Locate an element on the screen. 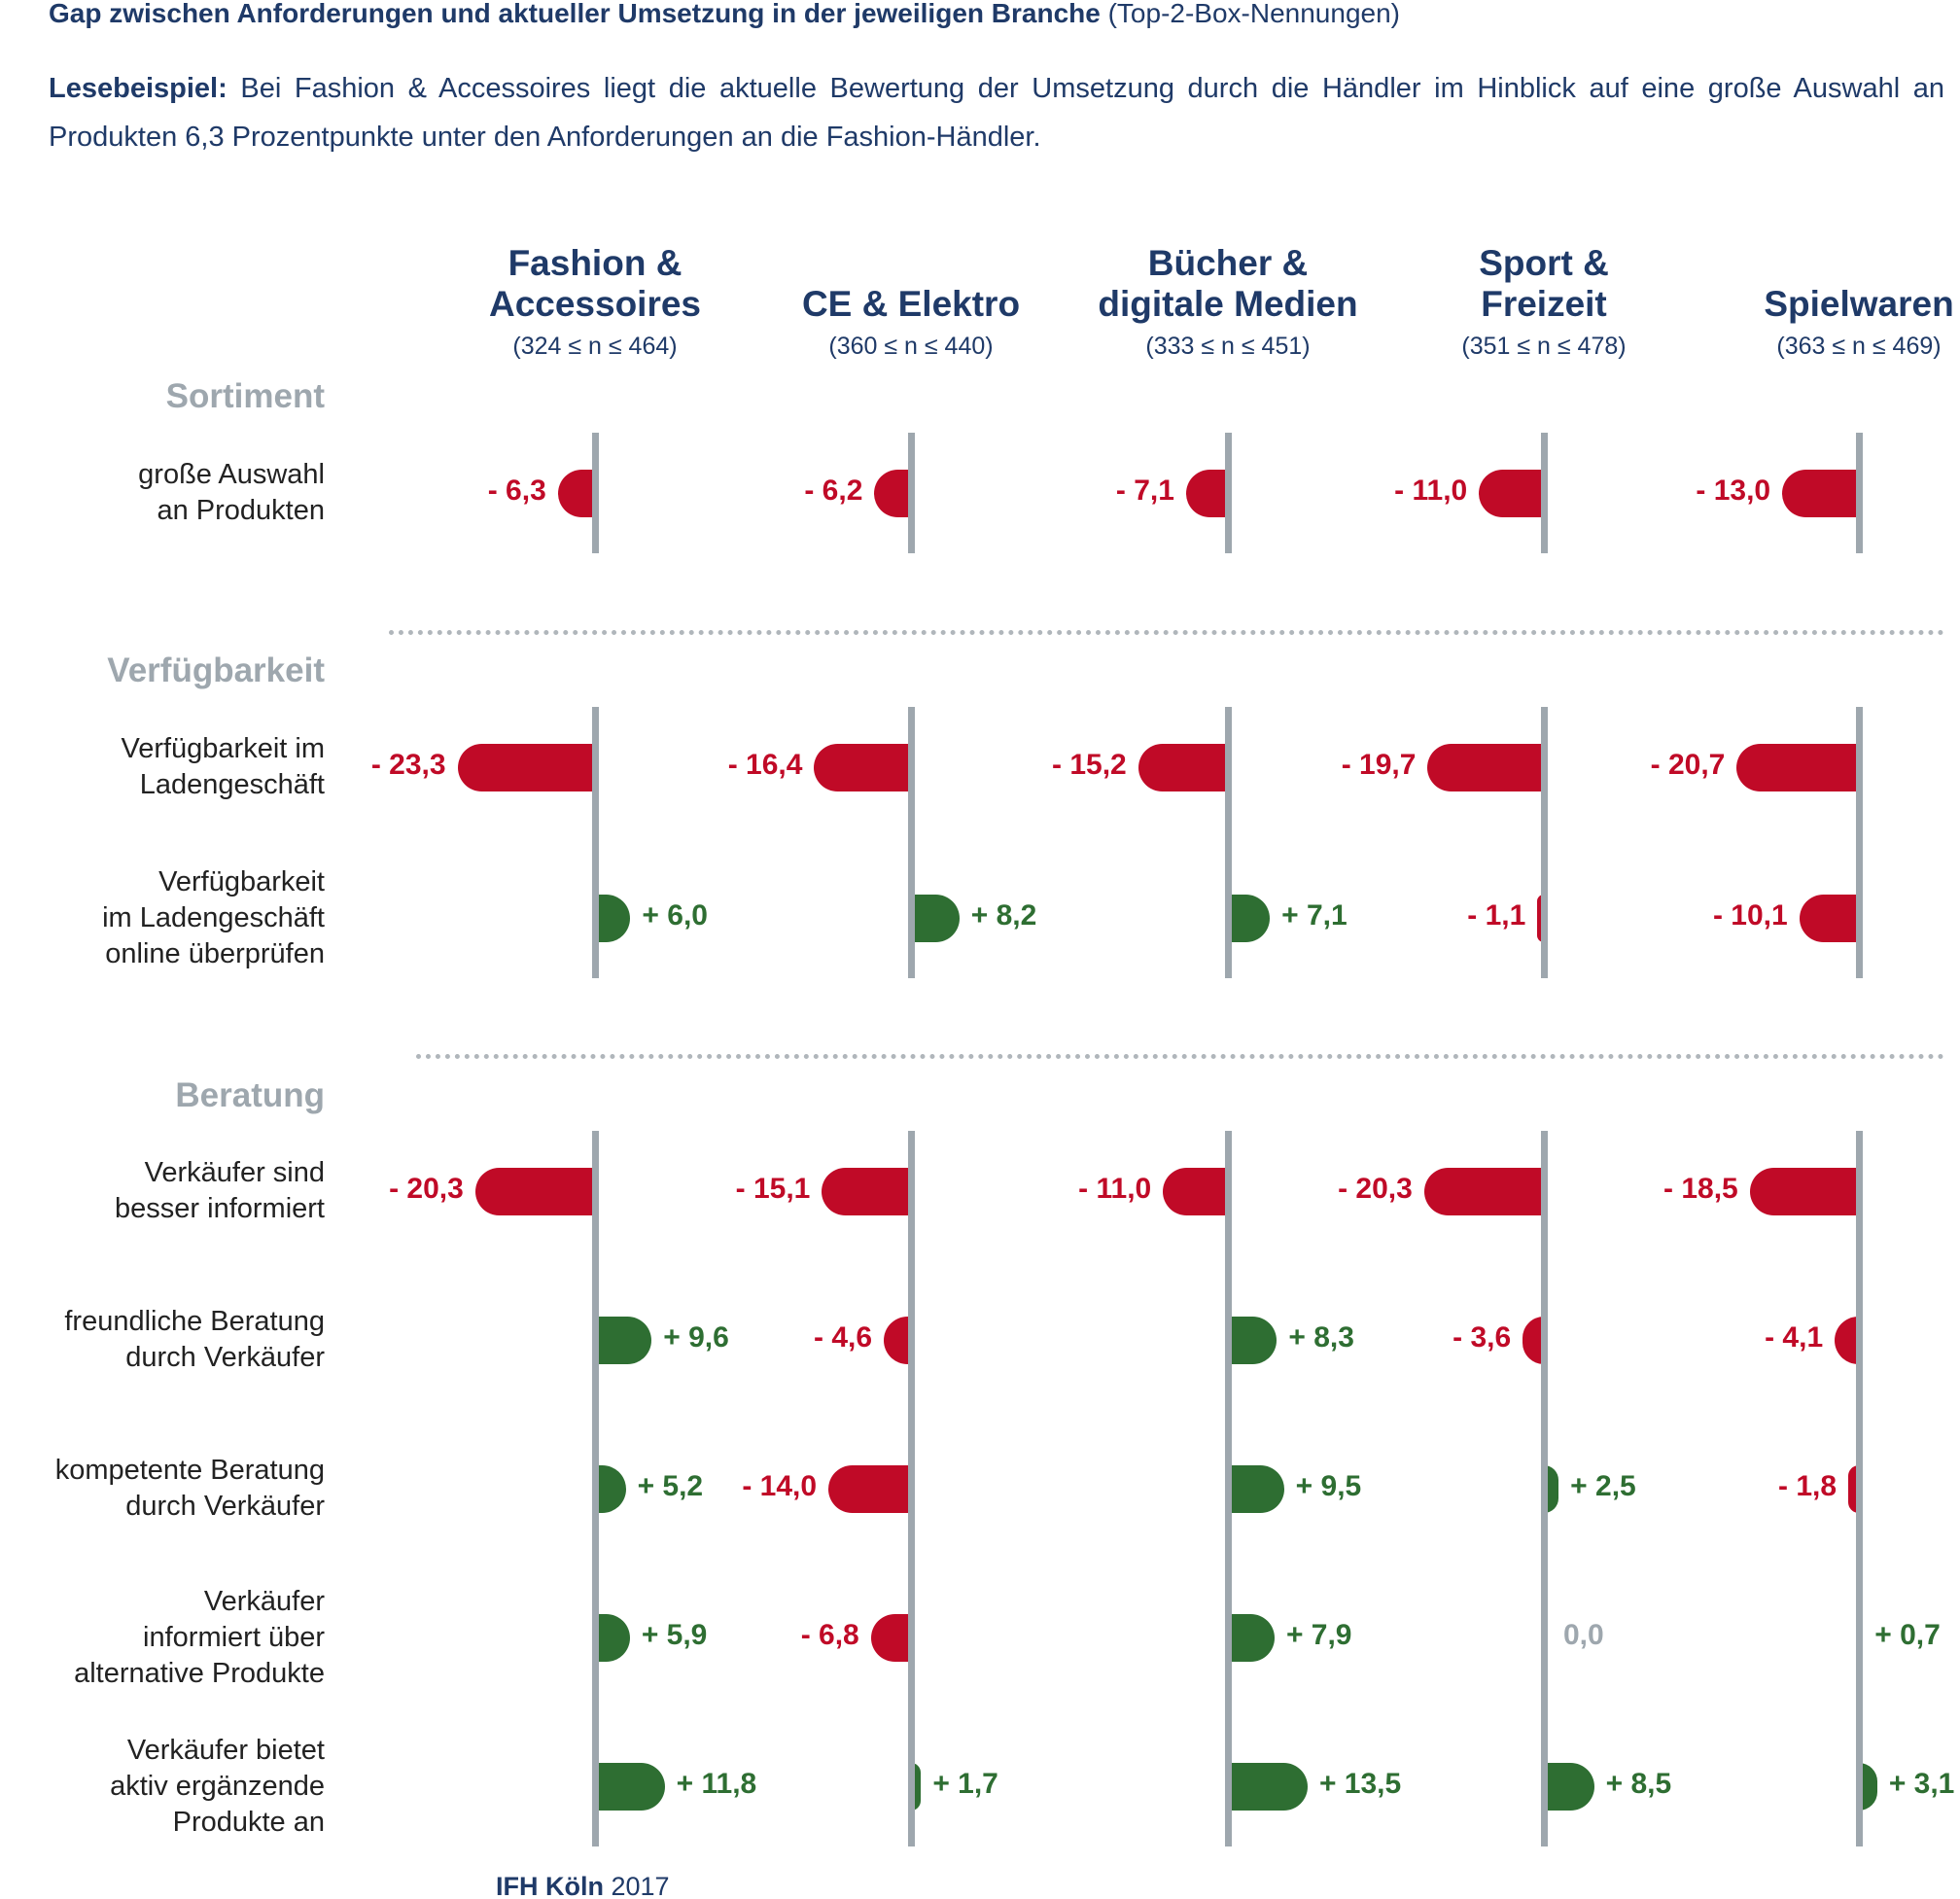  category-l1: Bücher & is located at coordinates (1228, 263).